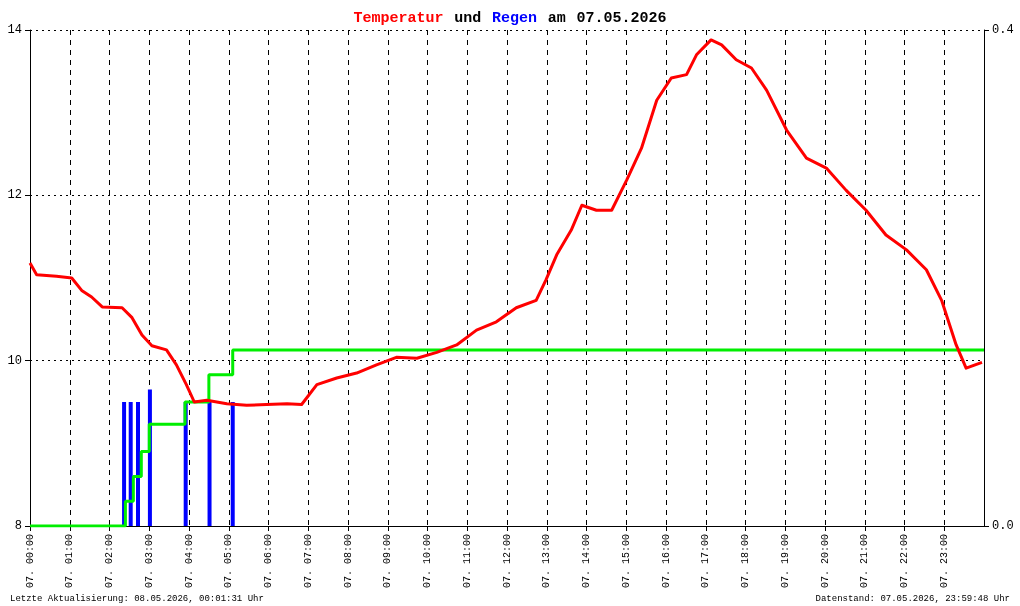  What do you see at coordinates (149, 561) in the screenshot?
I see `x-tick-label: 07. 03:00` at bounding box center [149, 561].